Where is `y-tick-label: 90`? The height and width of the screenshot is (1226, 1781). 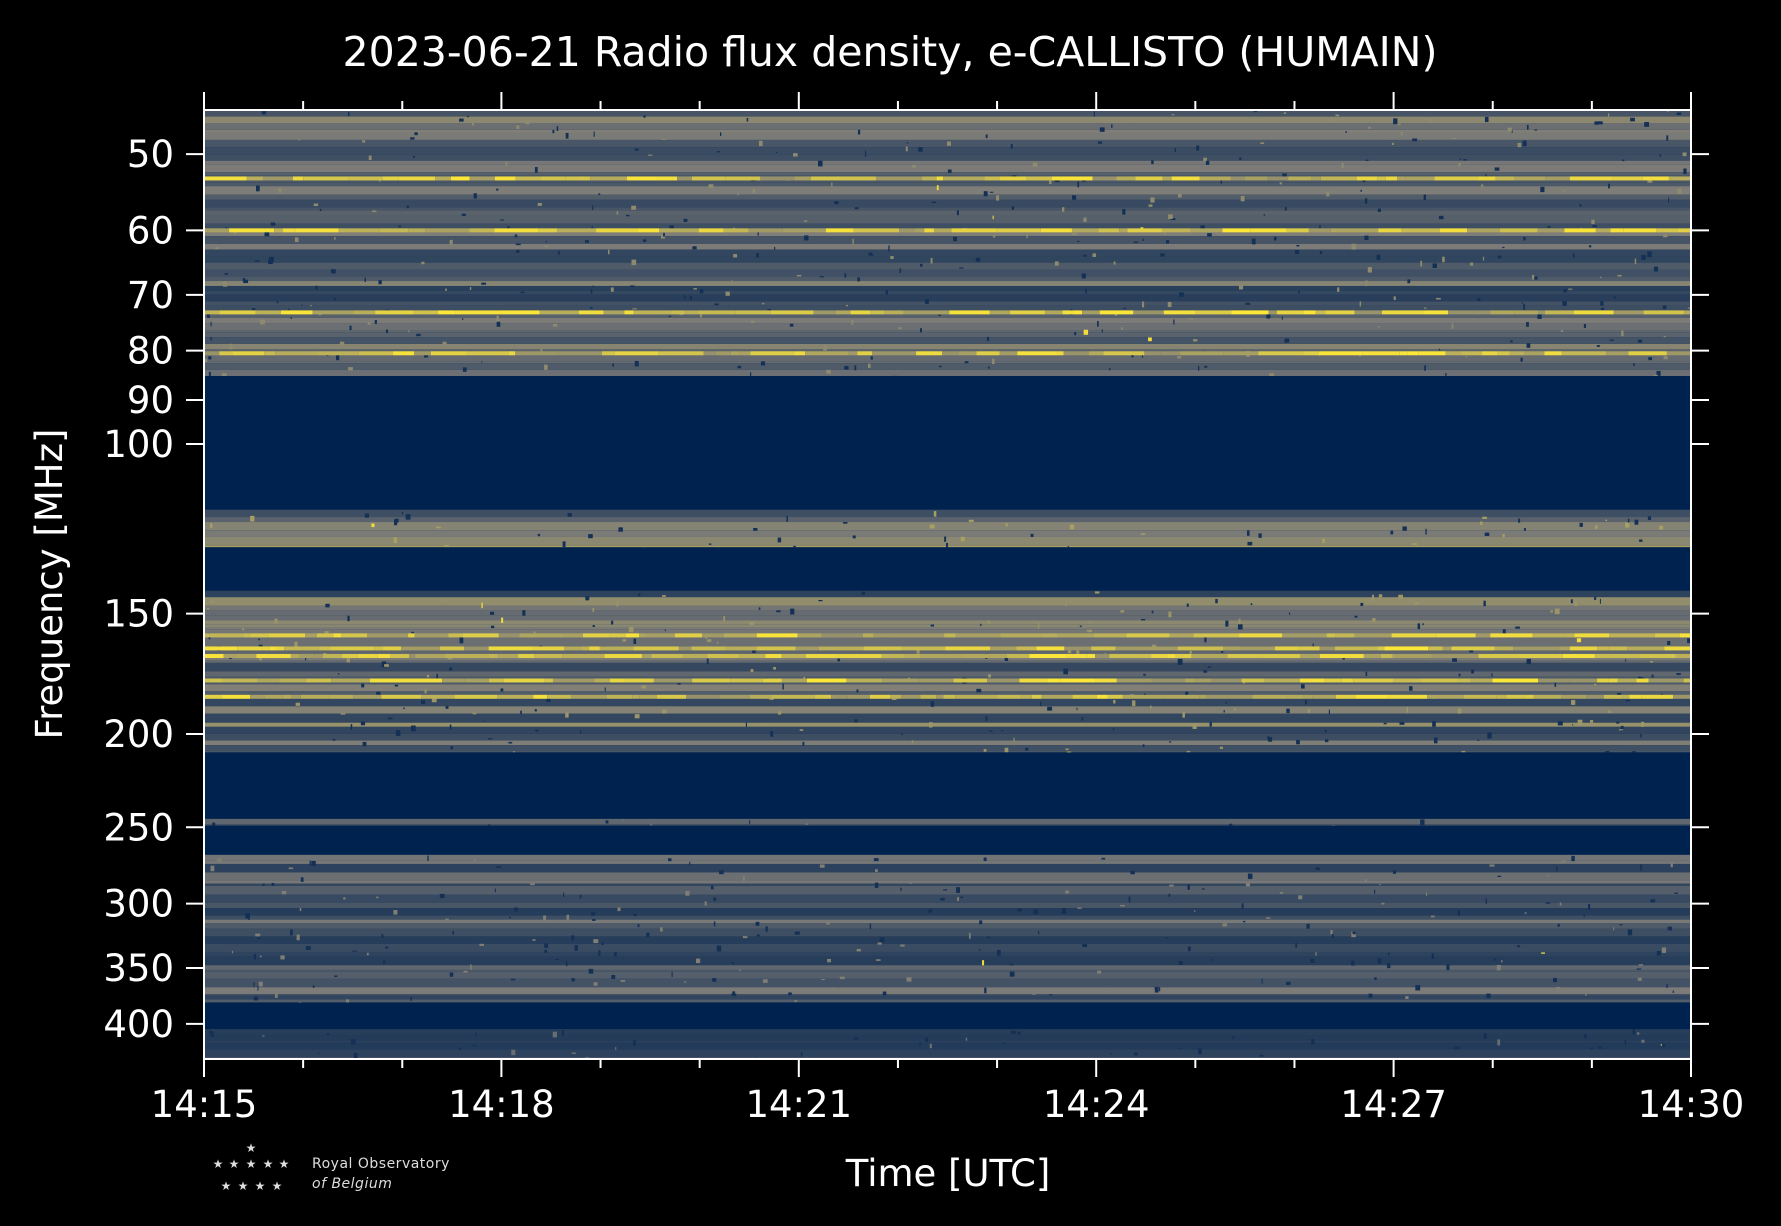
y-tick-label: 90 is located at coordinates (150, 400).